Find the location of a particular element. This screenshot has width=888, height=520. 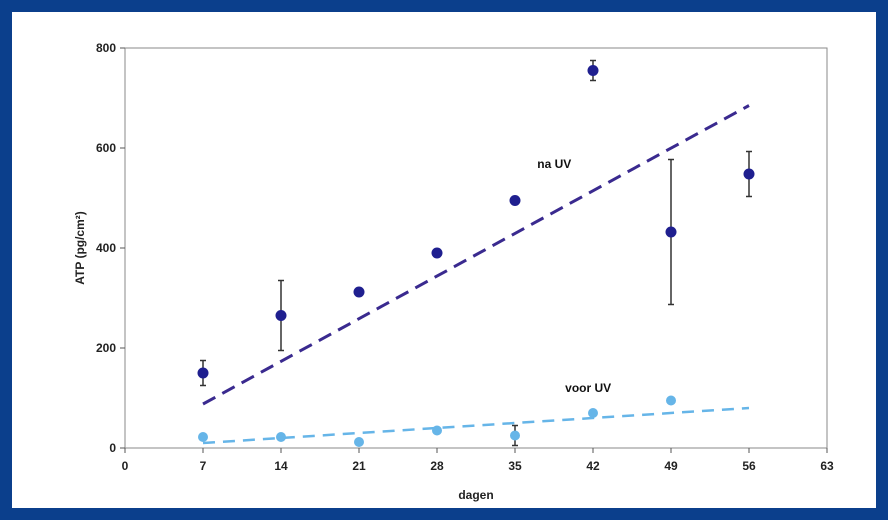

y-tick-label: 400 is located at coordinates (106, 248).